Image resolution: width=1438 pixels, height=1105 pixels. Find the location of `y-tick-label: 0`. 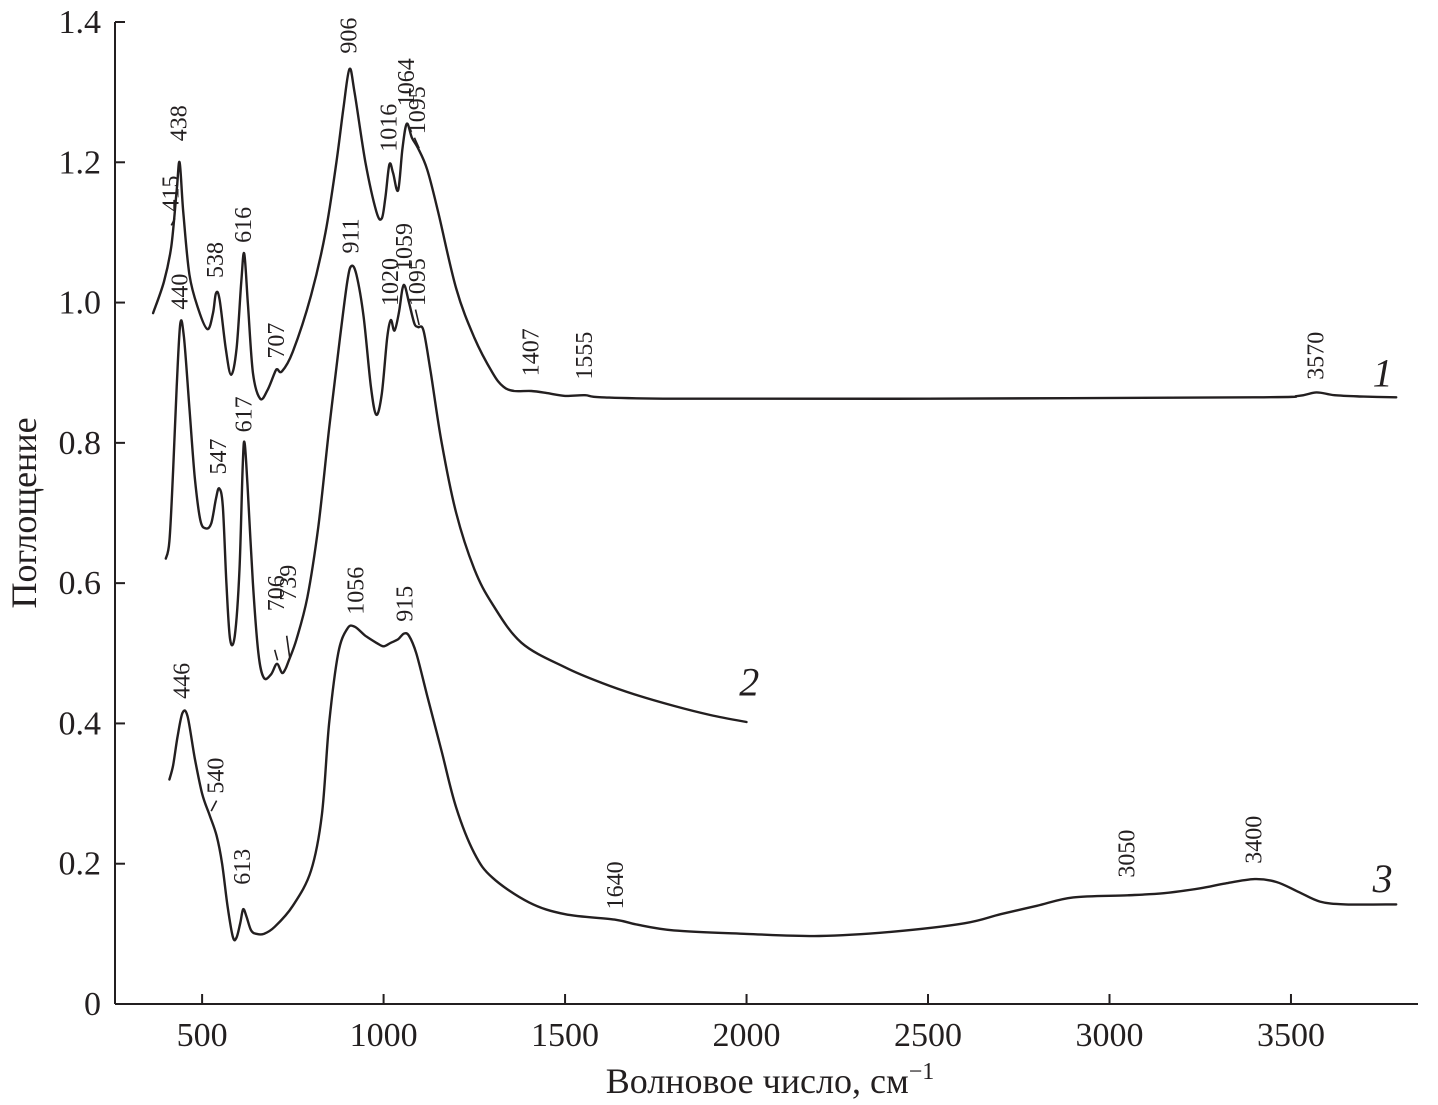

y-tick-label: 0 is located at coordinates (92, 1004).